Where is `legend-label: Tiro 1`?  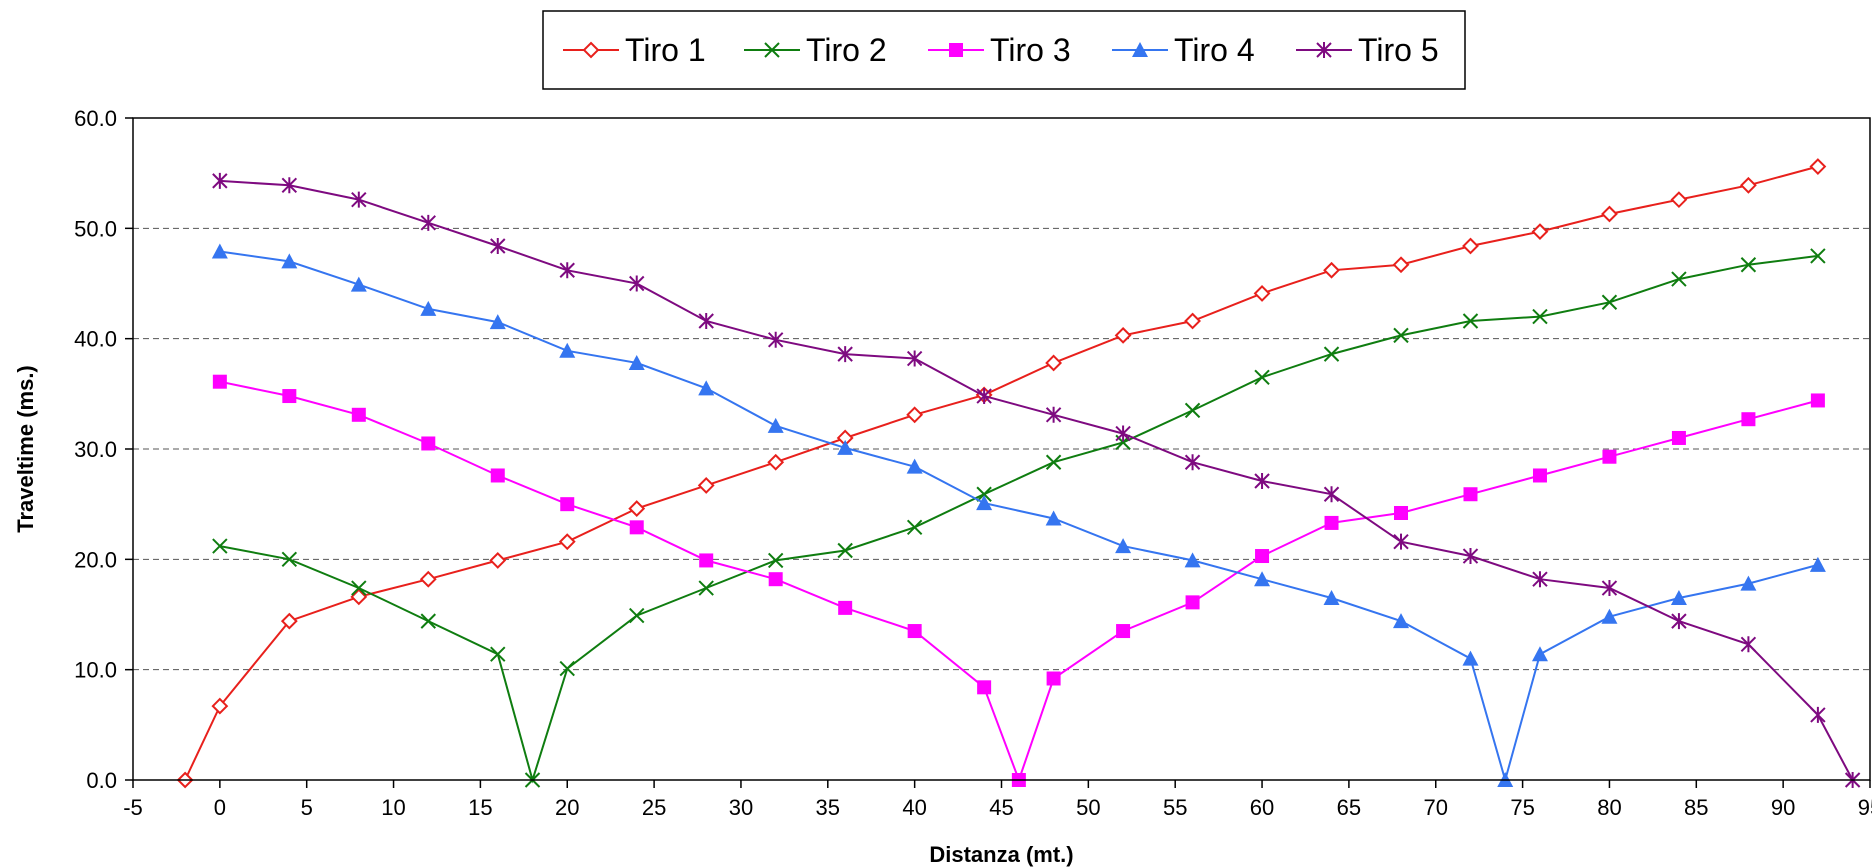 legend-label: Tiro 1 is located at coordinates (665, 50).